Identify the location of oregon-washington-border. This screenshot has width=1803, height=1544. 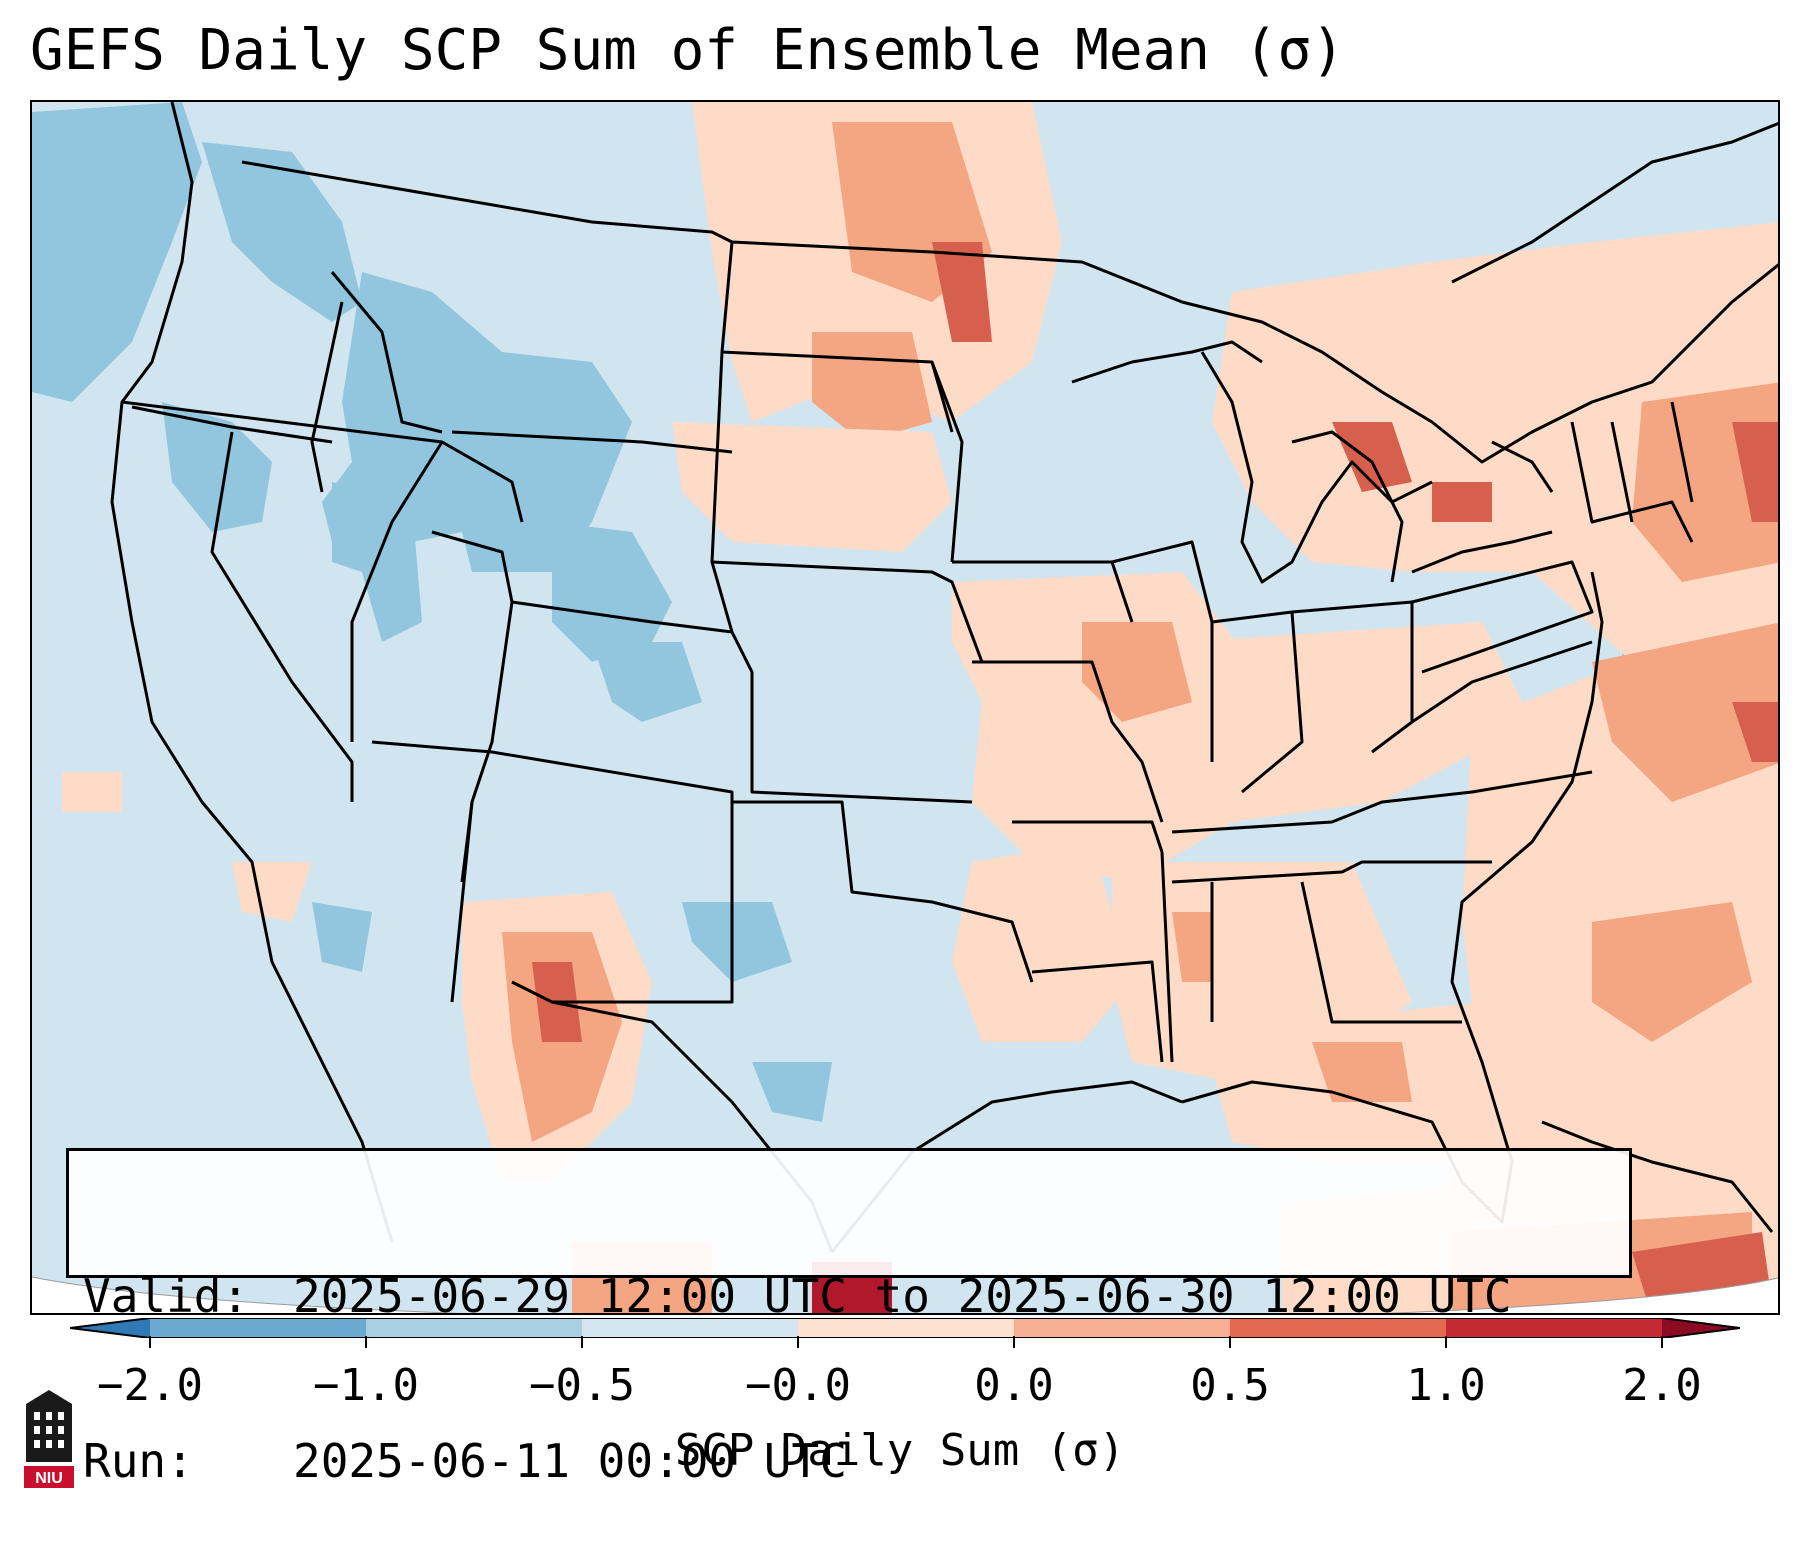
(232, 424).